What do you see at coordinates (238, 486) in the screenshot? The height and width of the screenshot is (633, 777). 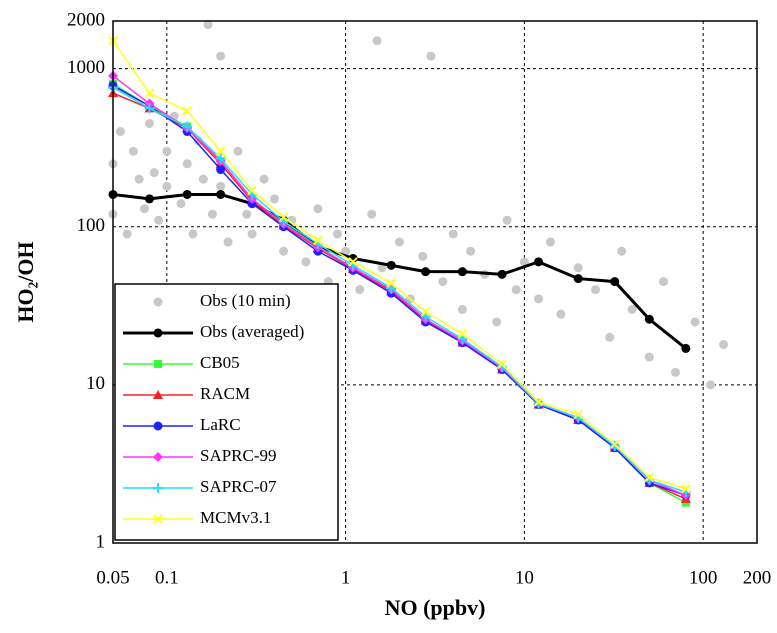 I see `legend-label: SAPRC-07` at bounding box center [238, 486].